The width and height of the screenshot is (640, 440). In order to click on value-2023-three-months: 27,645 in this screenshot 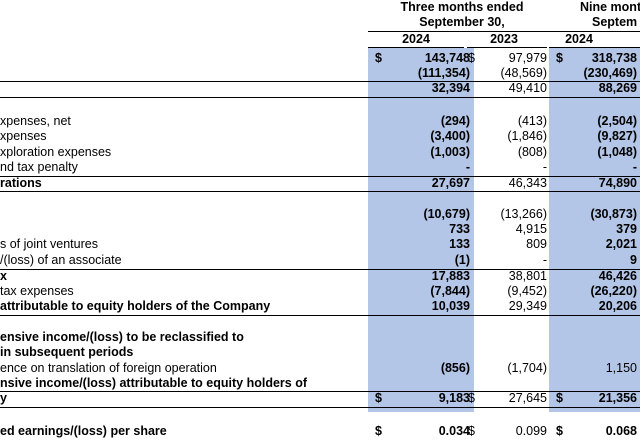, I will do `click(527, 398)`.